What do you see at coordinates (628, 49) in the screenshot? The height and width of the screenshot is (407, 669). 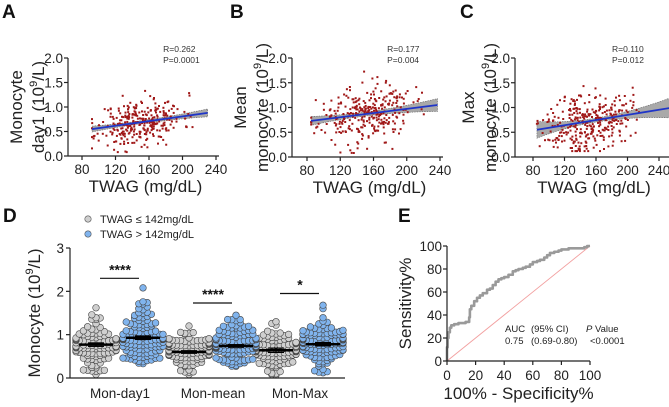 I see `r-value: R=0.110` at bounding box center [628, 49].